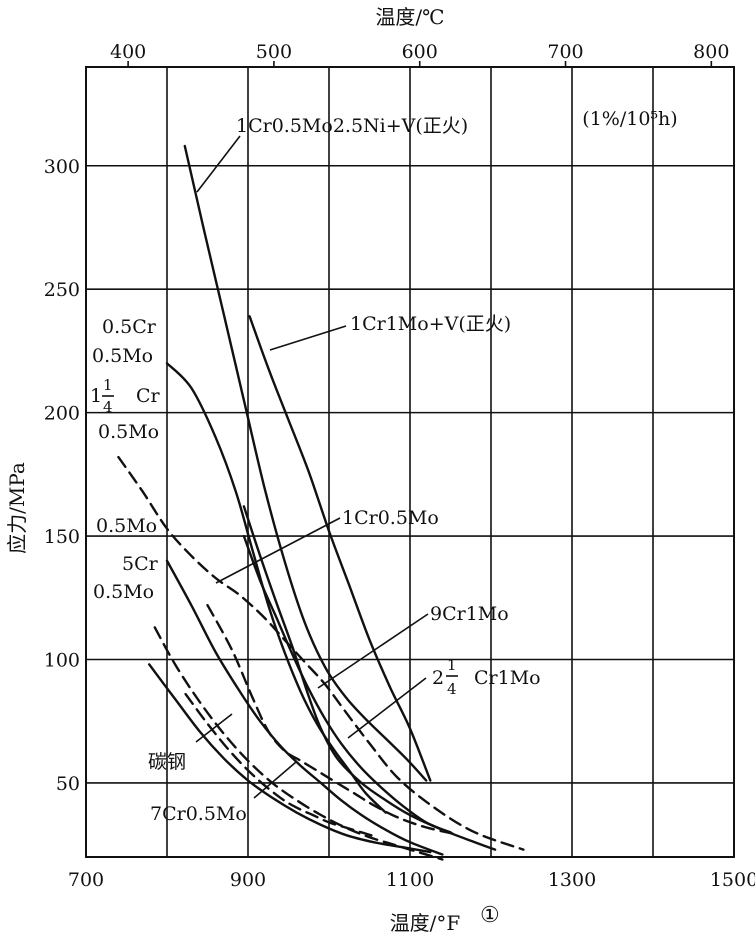 Image resolution: width=755 pixels, height=937 pixels. I want to click on label-125cr-denominator: 4, so click(108, 407).